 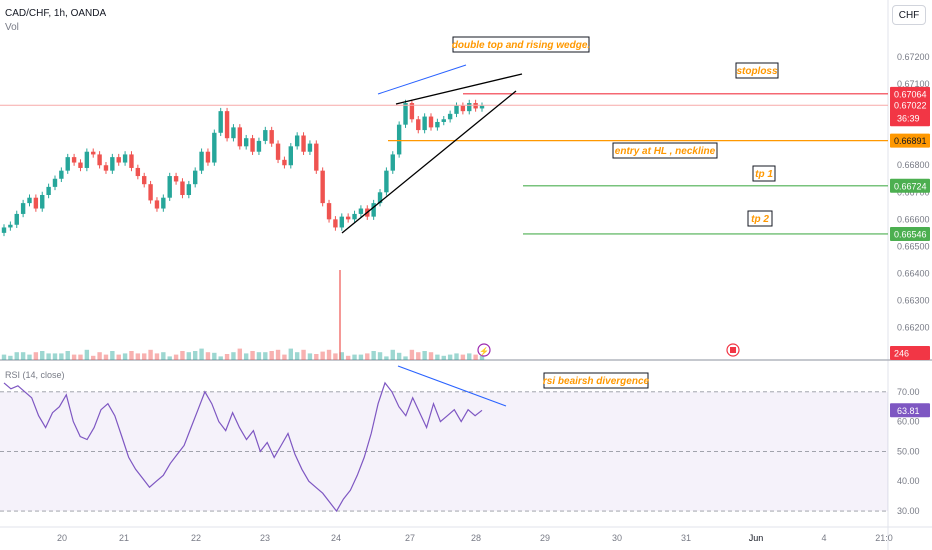 I want to click on time-tick-label: 23, so click(x=265, y=538).